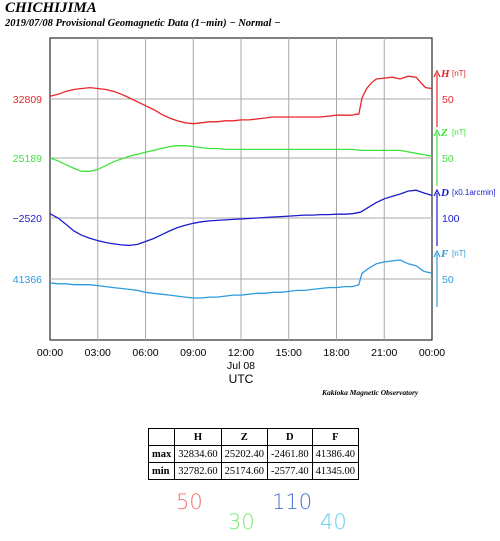  I want to click on series-name-d: D, so click(444, 193).